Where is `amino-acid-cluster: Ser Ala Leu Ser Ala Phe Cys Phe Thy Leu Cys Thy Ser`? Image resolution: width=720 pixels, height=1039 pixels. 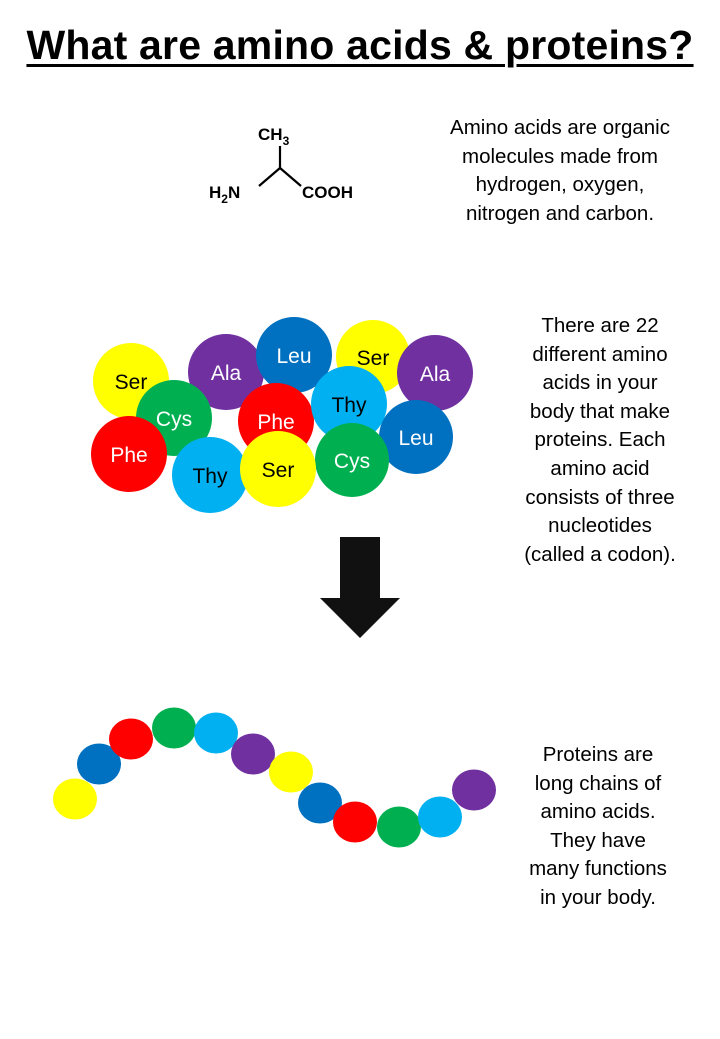
amino-acid-cluster: Ser Ala Leu Ser Ala Phe Cys Phe Thy Leu Cys Thy Ser is located at coordinates (282, 415).